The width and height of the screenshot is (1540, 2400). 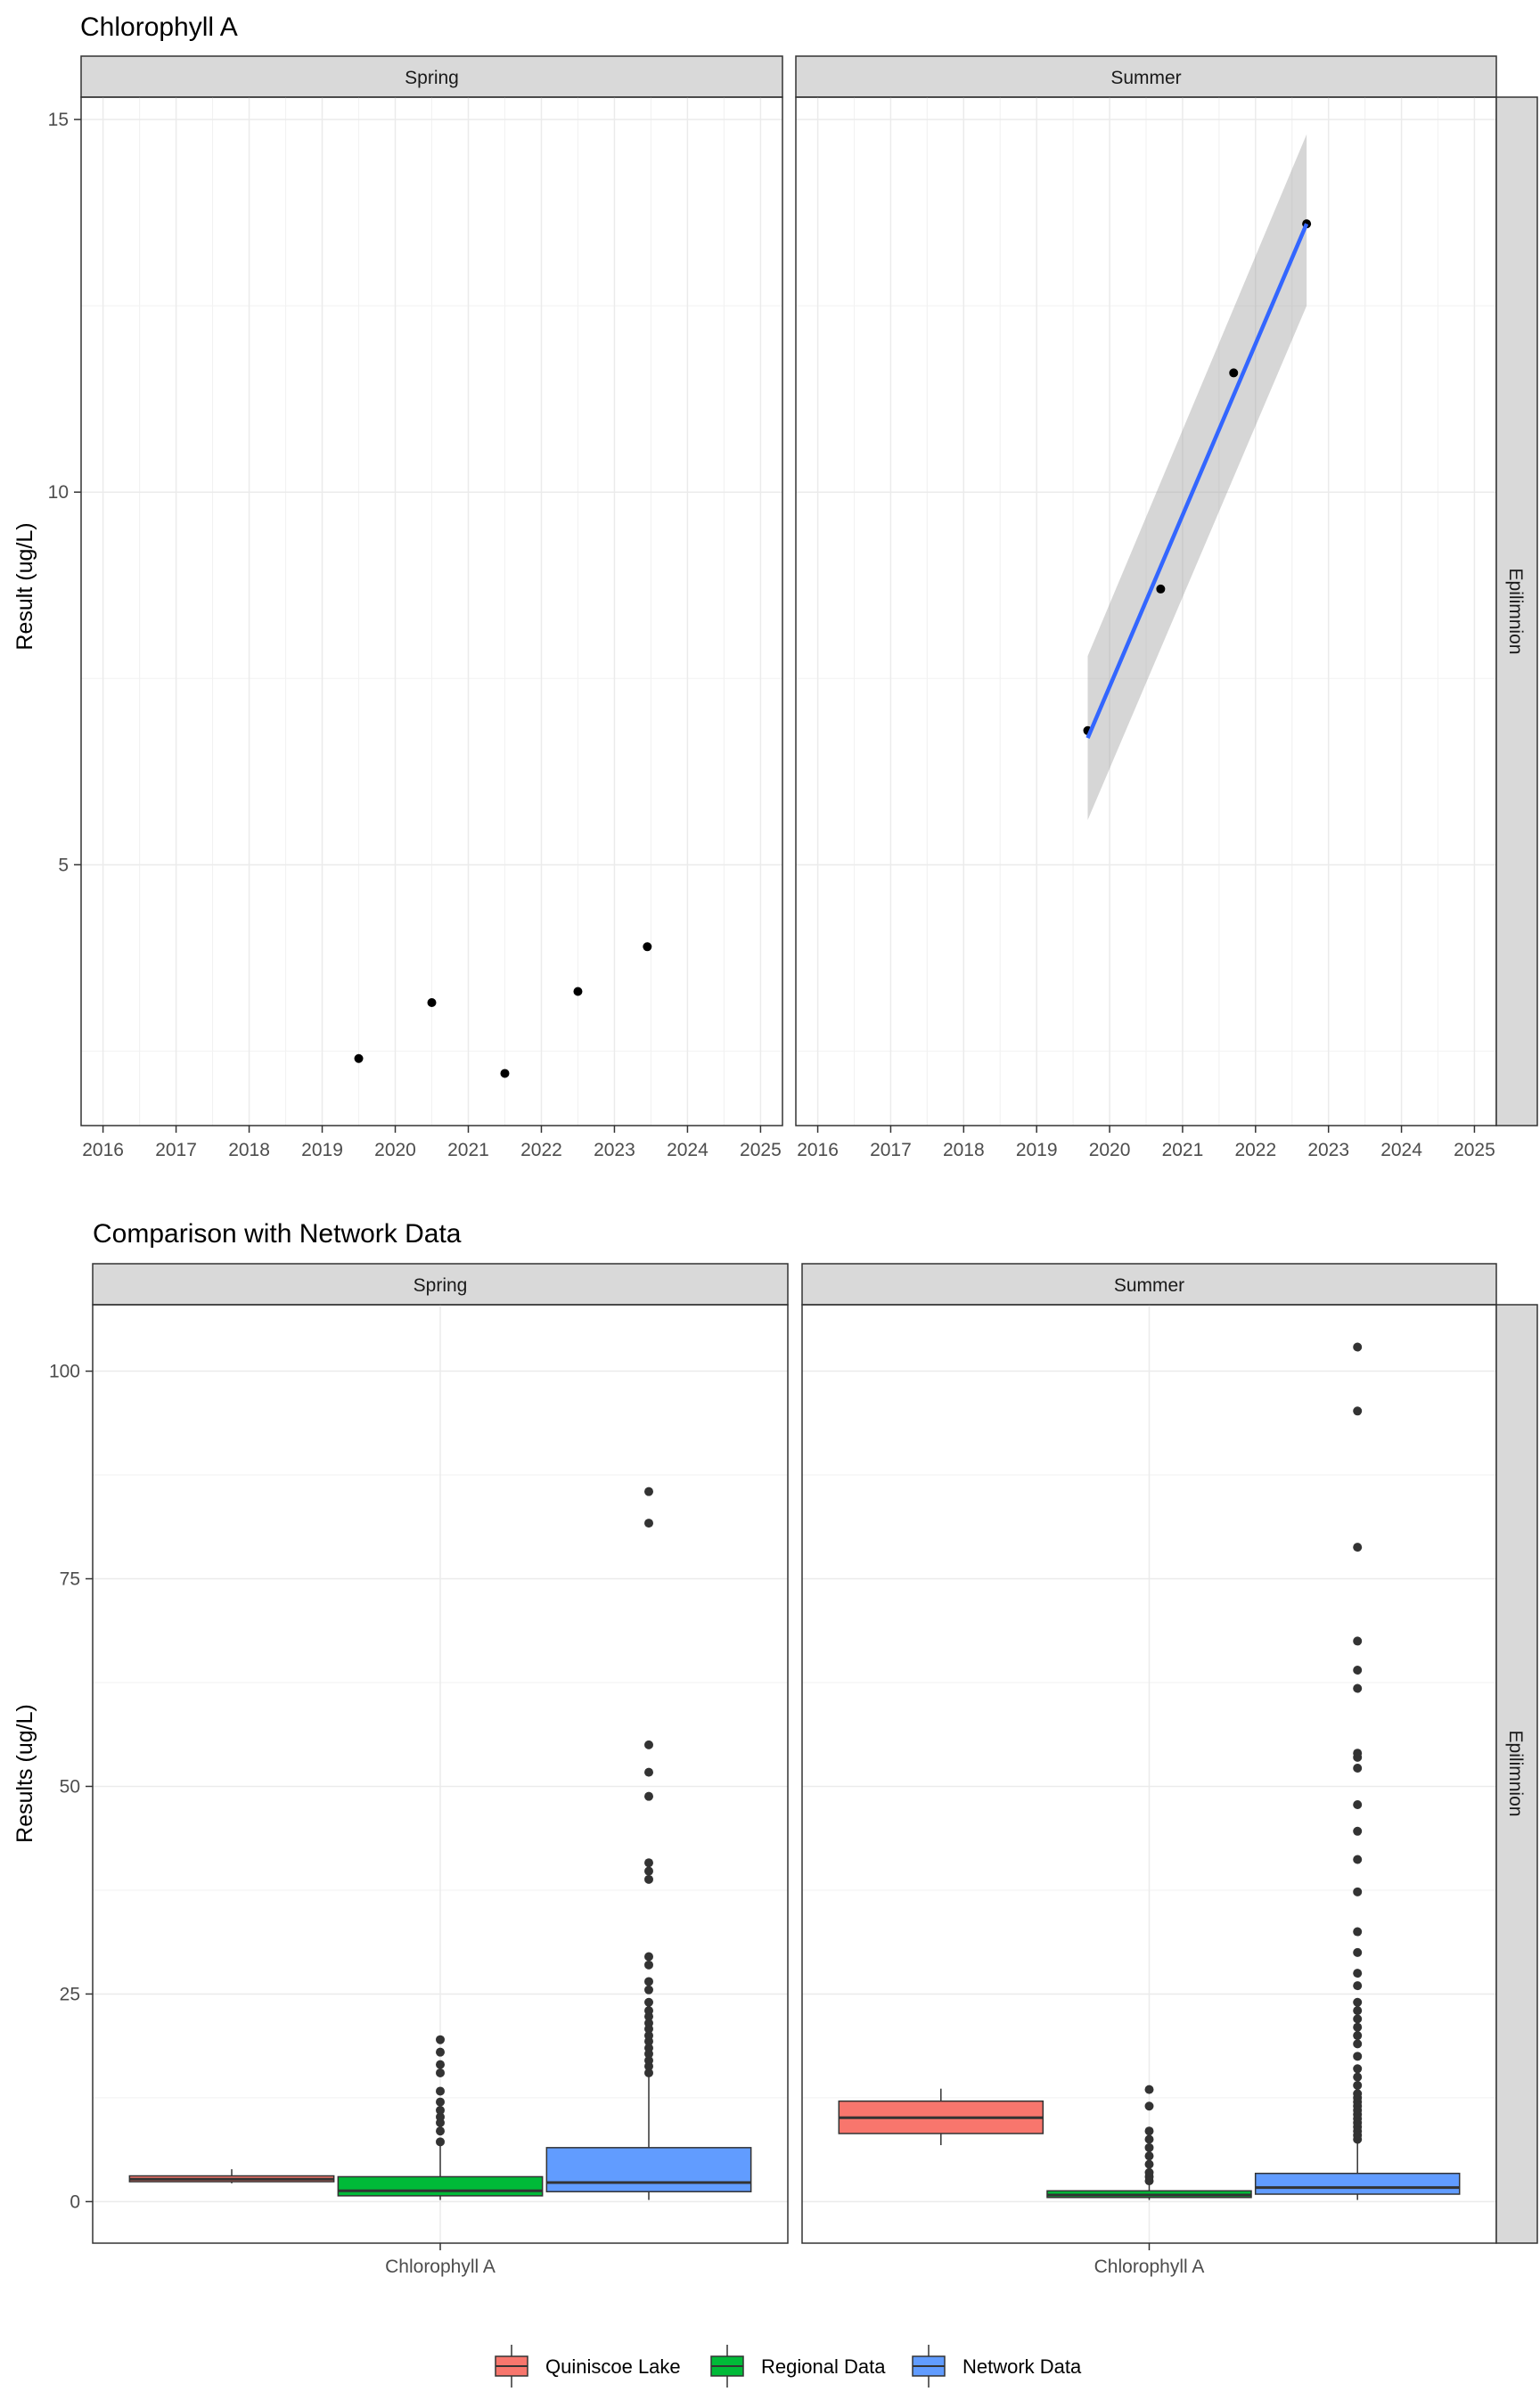 I want to click on chart1-spring-strip, so click(x=431, y=77).